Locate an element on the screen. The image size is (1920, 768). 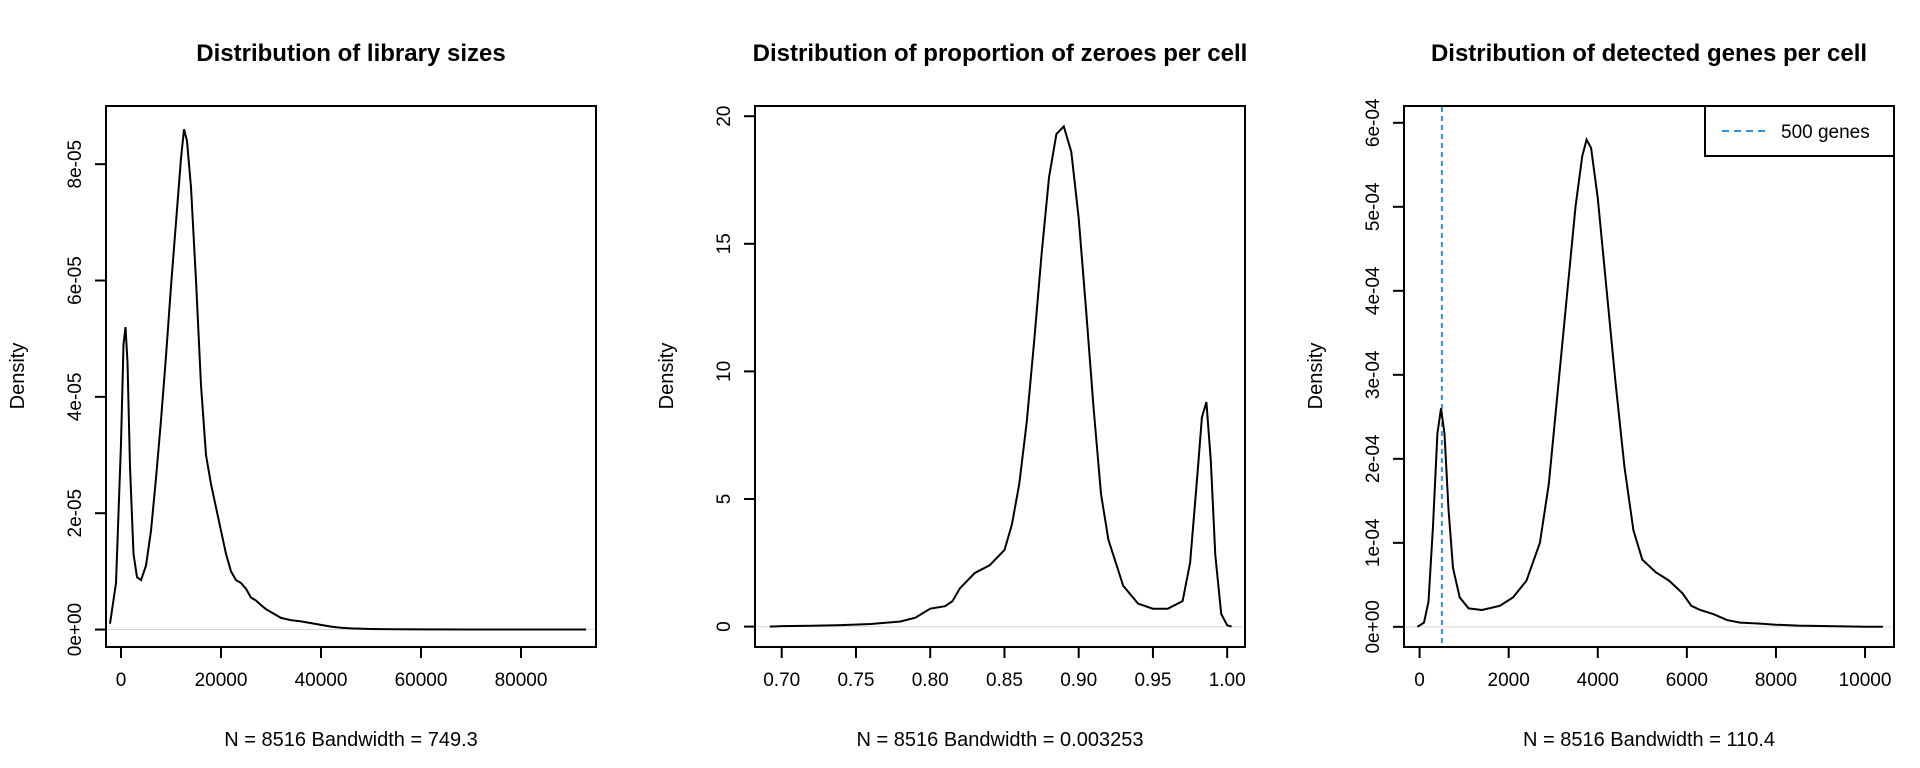
y-tick-label: 4e-05 is located at coordinates (75, 397).